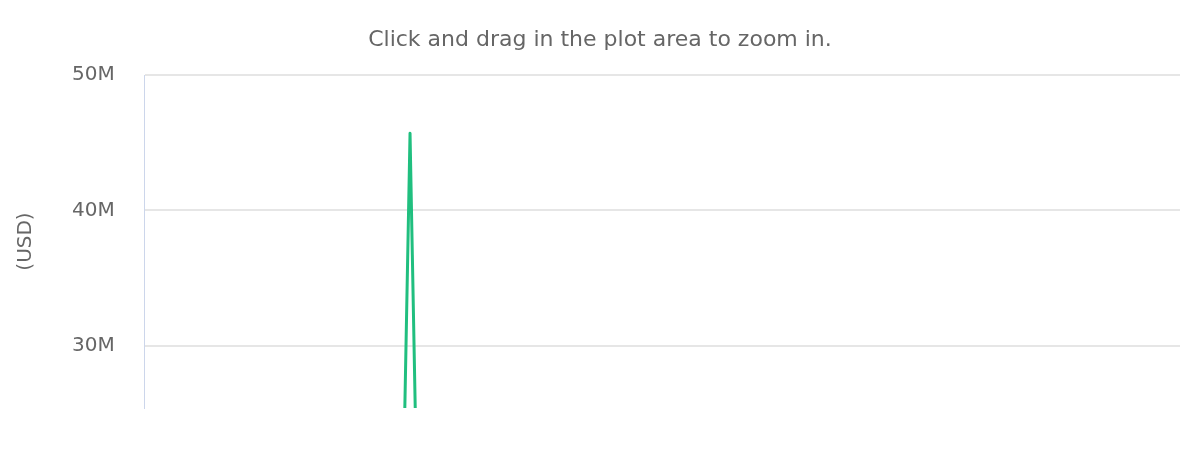 The image size is (1200, 450). I want to click on y-axis-title: (USD), so click(24, 241).